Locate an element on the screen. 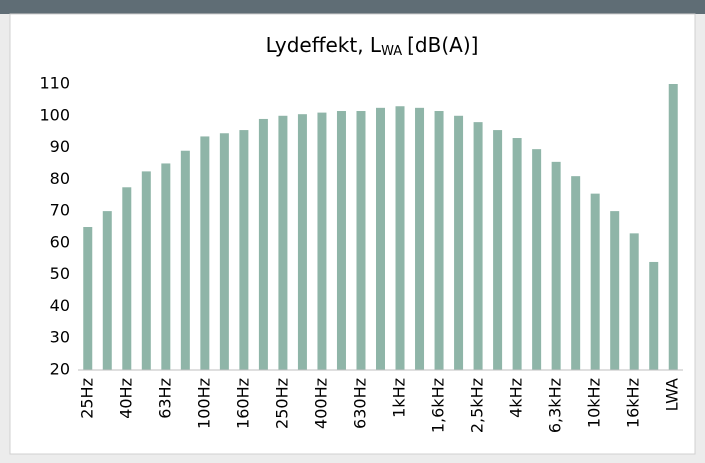 Image resolution: width=705 pixels, height=463 pixels. x-tick-label: 6,3kHz is located at coordinates (555, 405).